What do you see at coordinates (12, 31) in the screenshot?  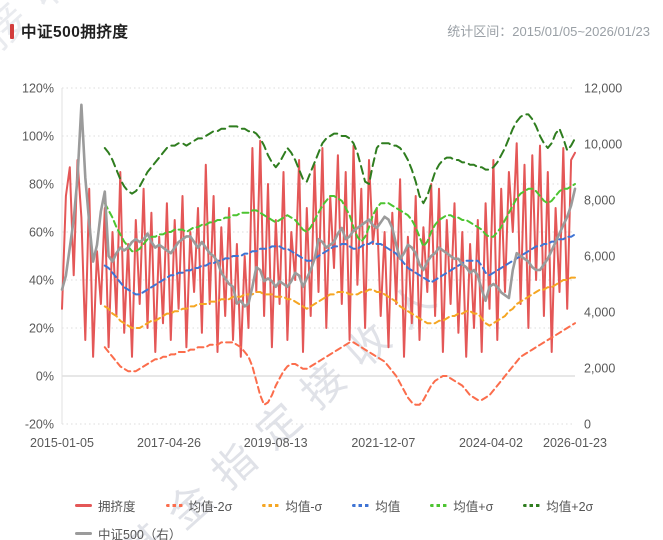 I see `title-accent-bar` at bounding box center [12, 31].